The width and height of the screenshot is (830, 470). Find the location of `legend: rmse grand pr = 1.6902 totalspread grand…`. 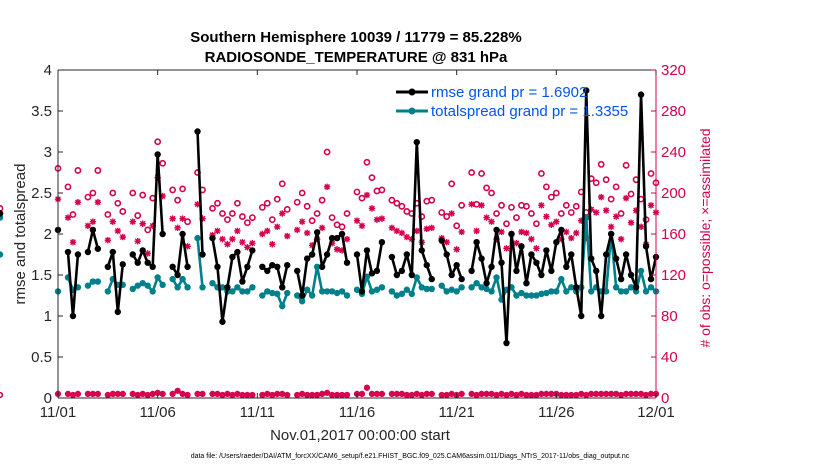

legend: rmse grand pr = 1.6902 totalspread grand… is located at coordinates (512, 102).